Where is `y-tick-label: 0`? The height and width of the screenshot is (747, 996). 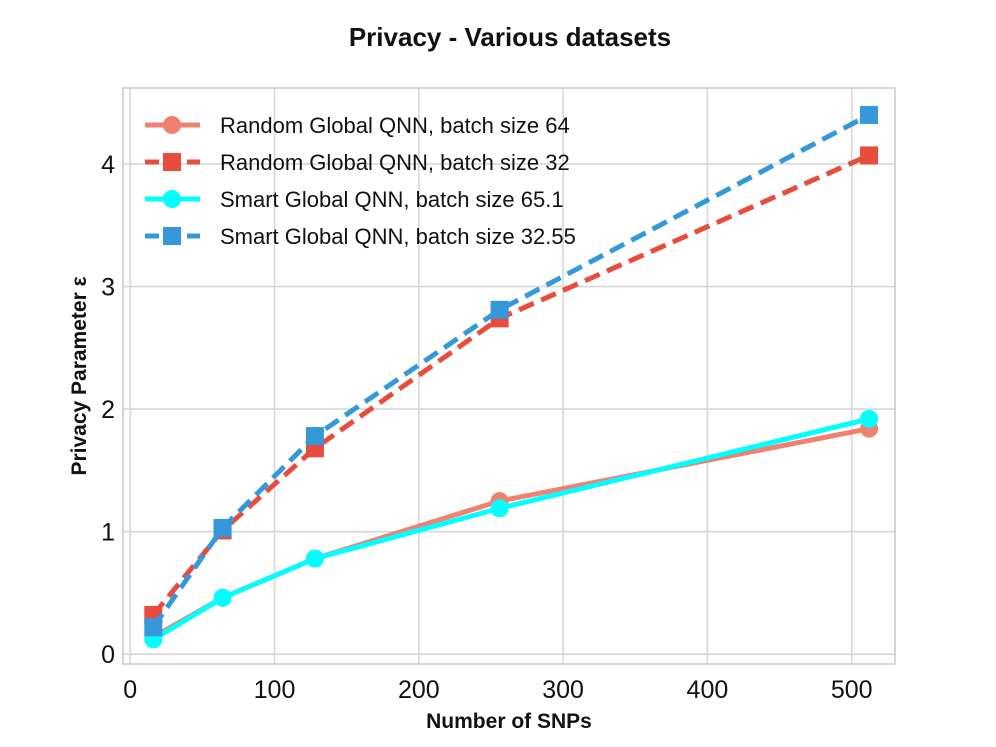 y-tick-label: 0 is located at coordinates (108, 655).